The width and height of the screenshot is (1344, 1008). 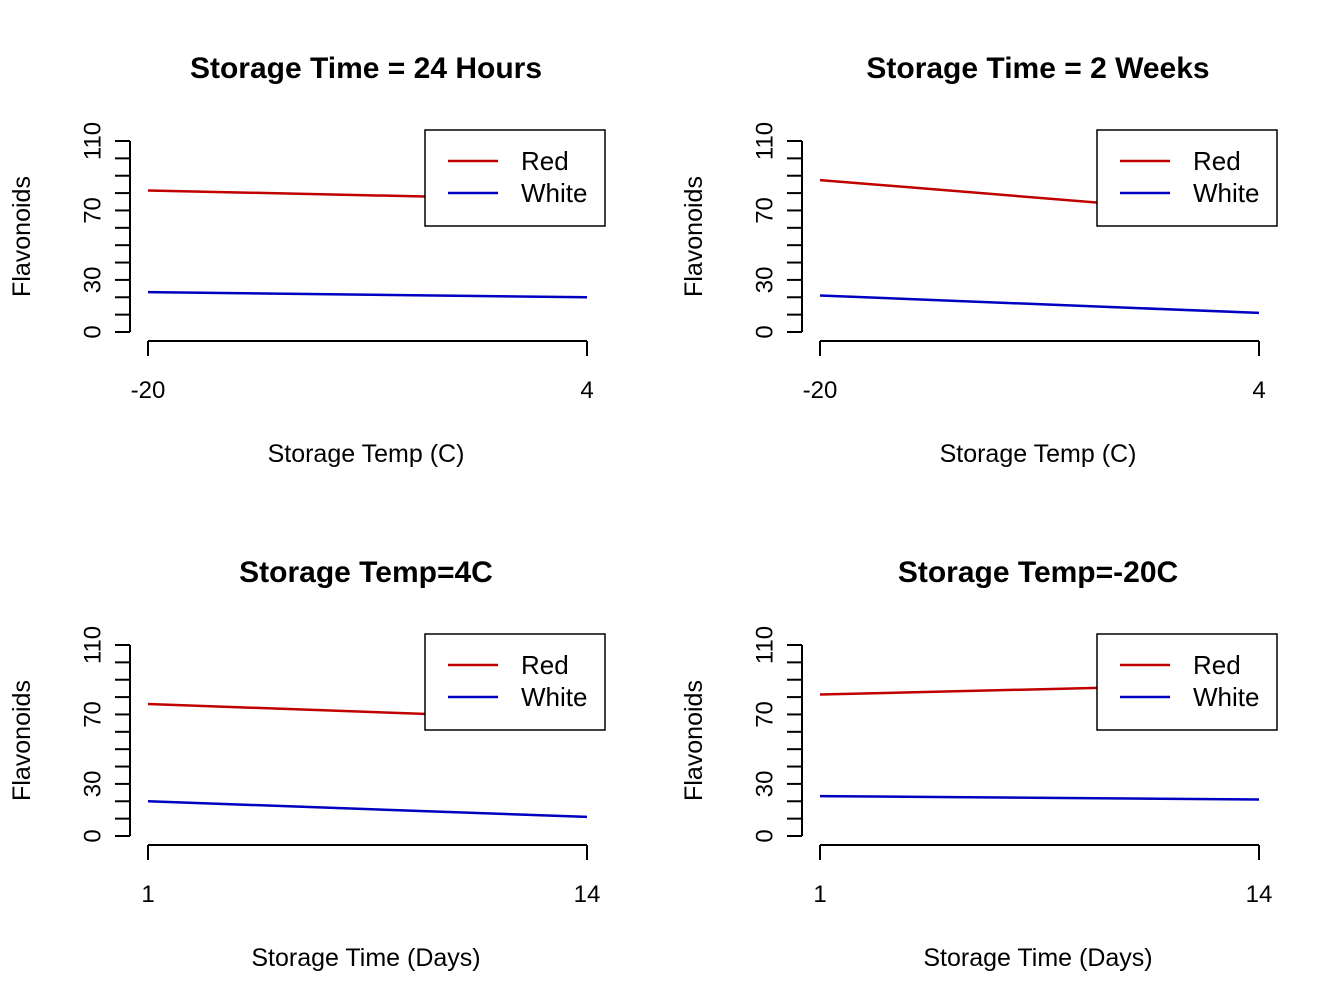 What do you see at coordinates (366, 572) in the screenshot?
I see `chart-title: Storage Temp=4C` at bounding box center [366, 572].